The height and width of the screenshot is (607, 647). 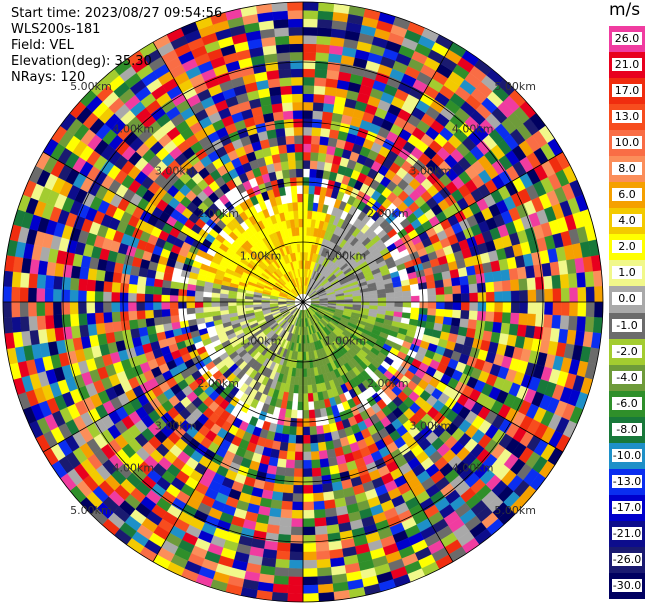 I want to click on colorbar-swatch, so click(x=627, y=508).